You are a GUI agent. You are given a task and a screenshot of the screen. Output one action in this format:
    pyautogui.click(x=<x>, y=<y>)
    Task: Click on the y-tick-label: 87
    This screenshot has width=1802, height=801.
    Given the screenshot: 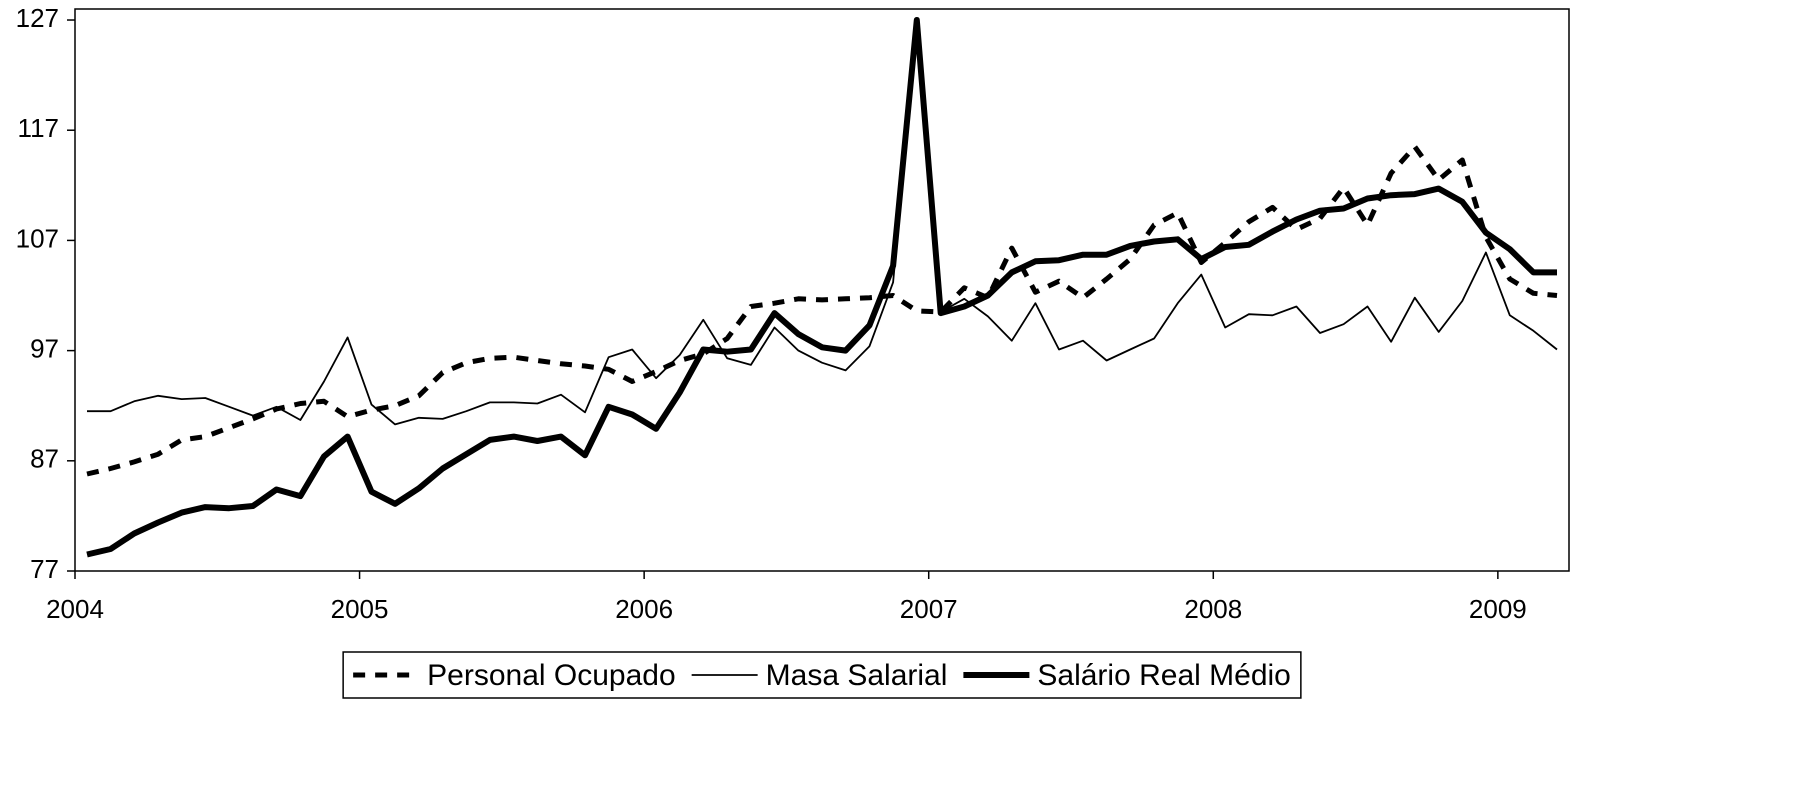 What is the action you would take?
    pyautogui.click(x=44, y=459)
    